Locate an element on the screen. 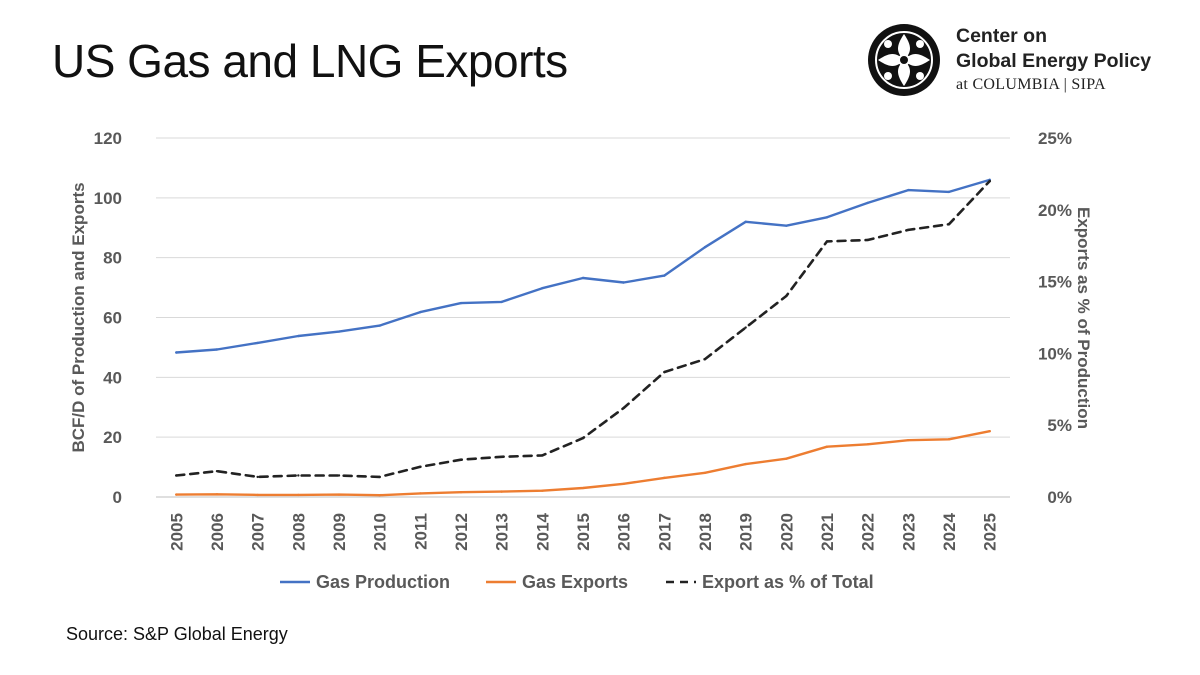 This screenshot has height=675, width=1200. x-tick-label: 2015 is located at coordinates (583, 532).